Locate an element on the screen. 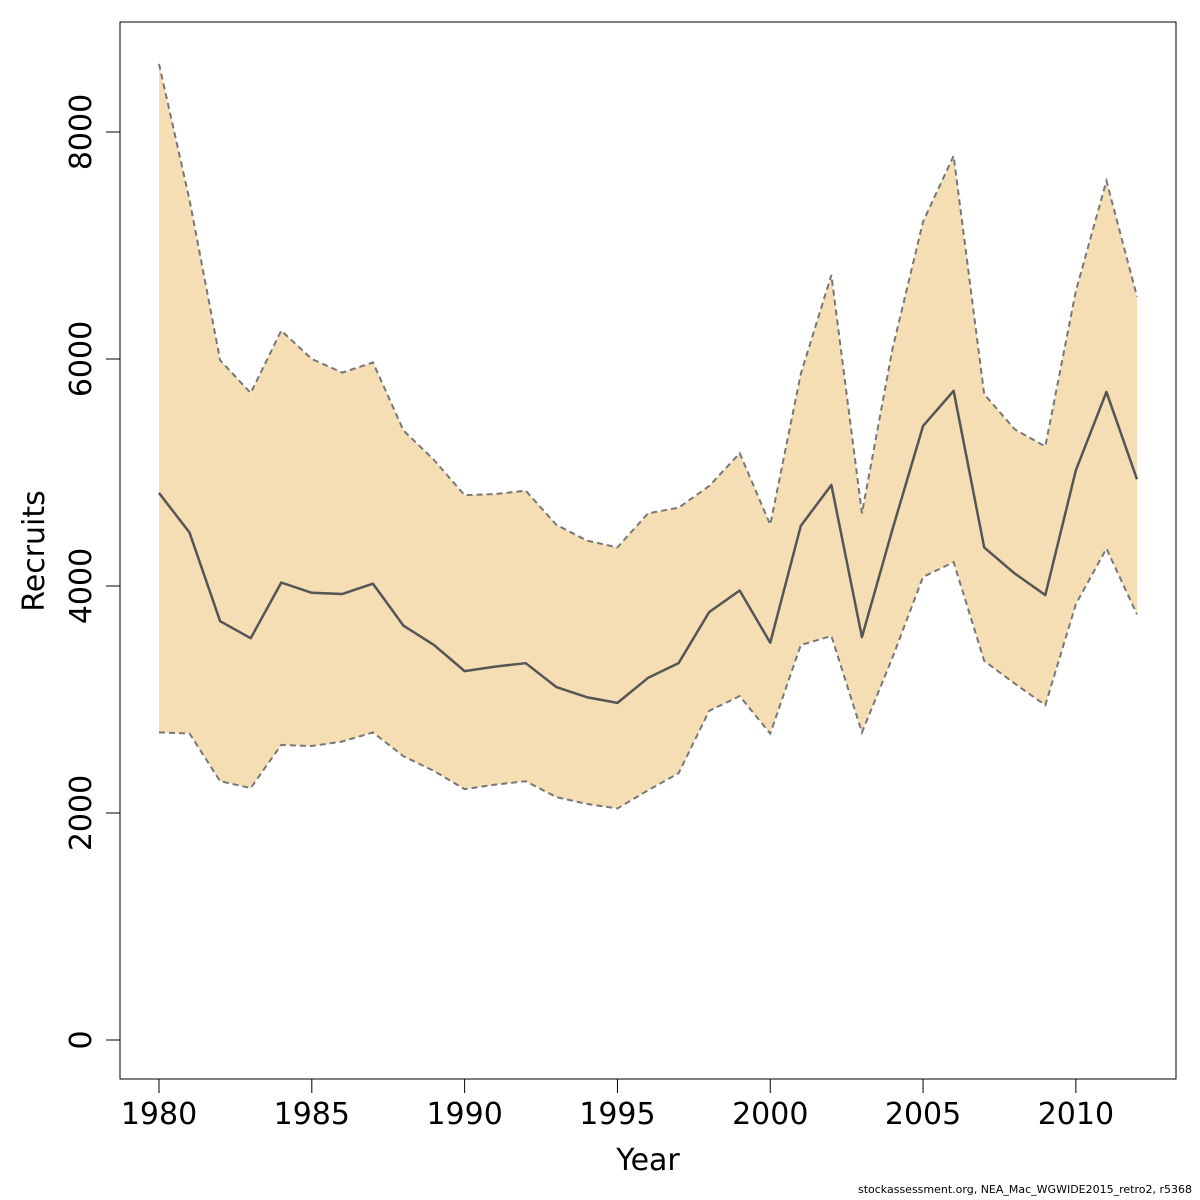  x-tick-label-1985: 1985 is located at coordinates (312, 1114).